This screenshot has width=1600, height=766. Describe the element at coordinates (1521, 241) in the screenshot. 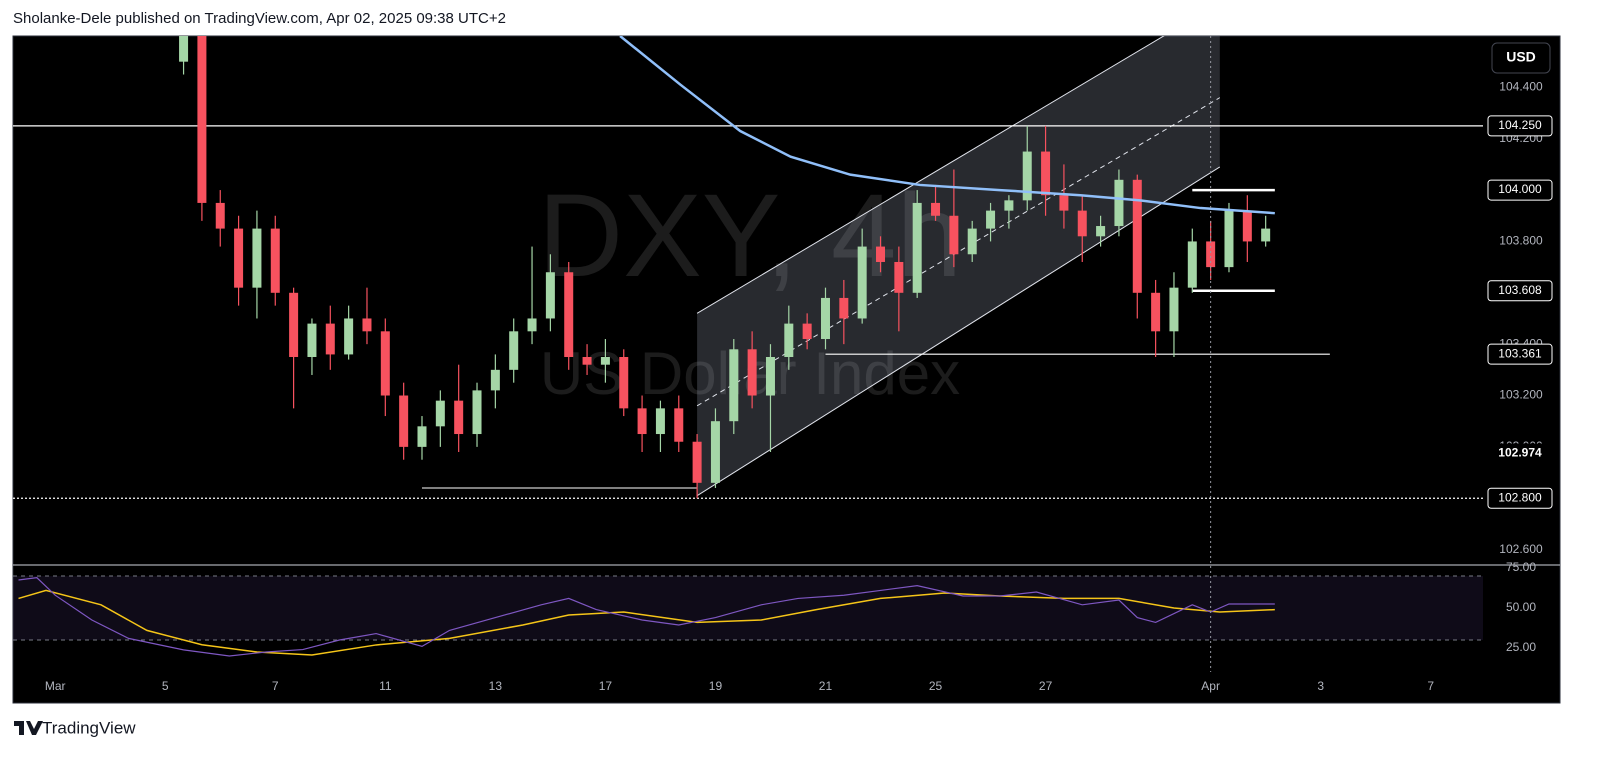

I see `y-tick-label: 103.800` at that location.